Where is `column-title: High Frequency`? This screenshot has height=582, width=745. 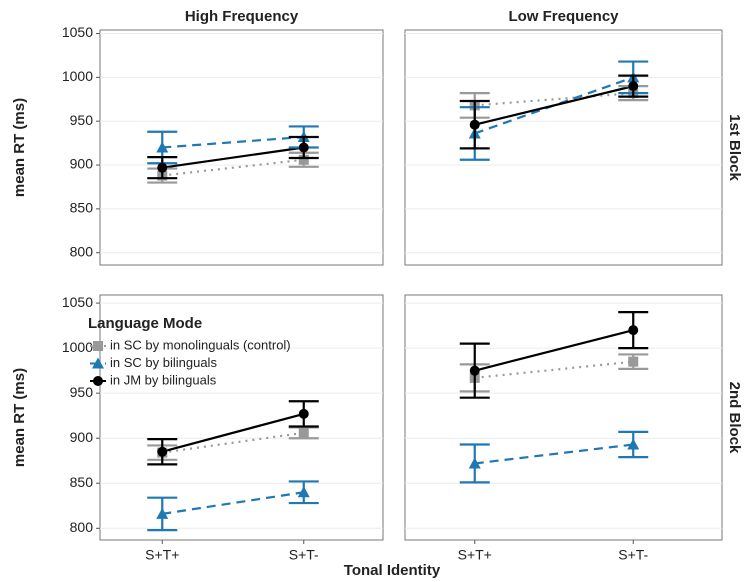
column-title: High Frequency is located at coordinates (242, 16).